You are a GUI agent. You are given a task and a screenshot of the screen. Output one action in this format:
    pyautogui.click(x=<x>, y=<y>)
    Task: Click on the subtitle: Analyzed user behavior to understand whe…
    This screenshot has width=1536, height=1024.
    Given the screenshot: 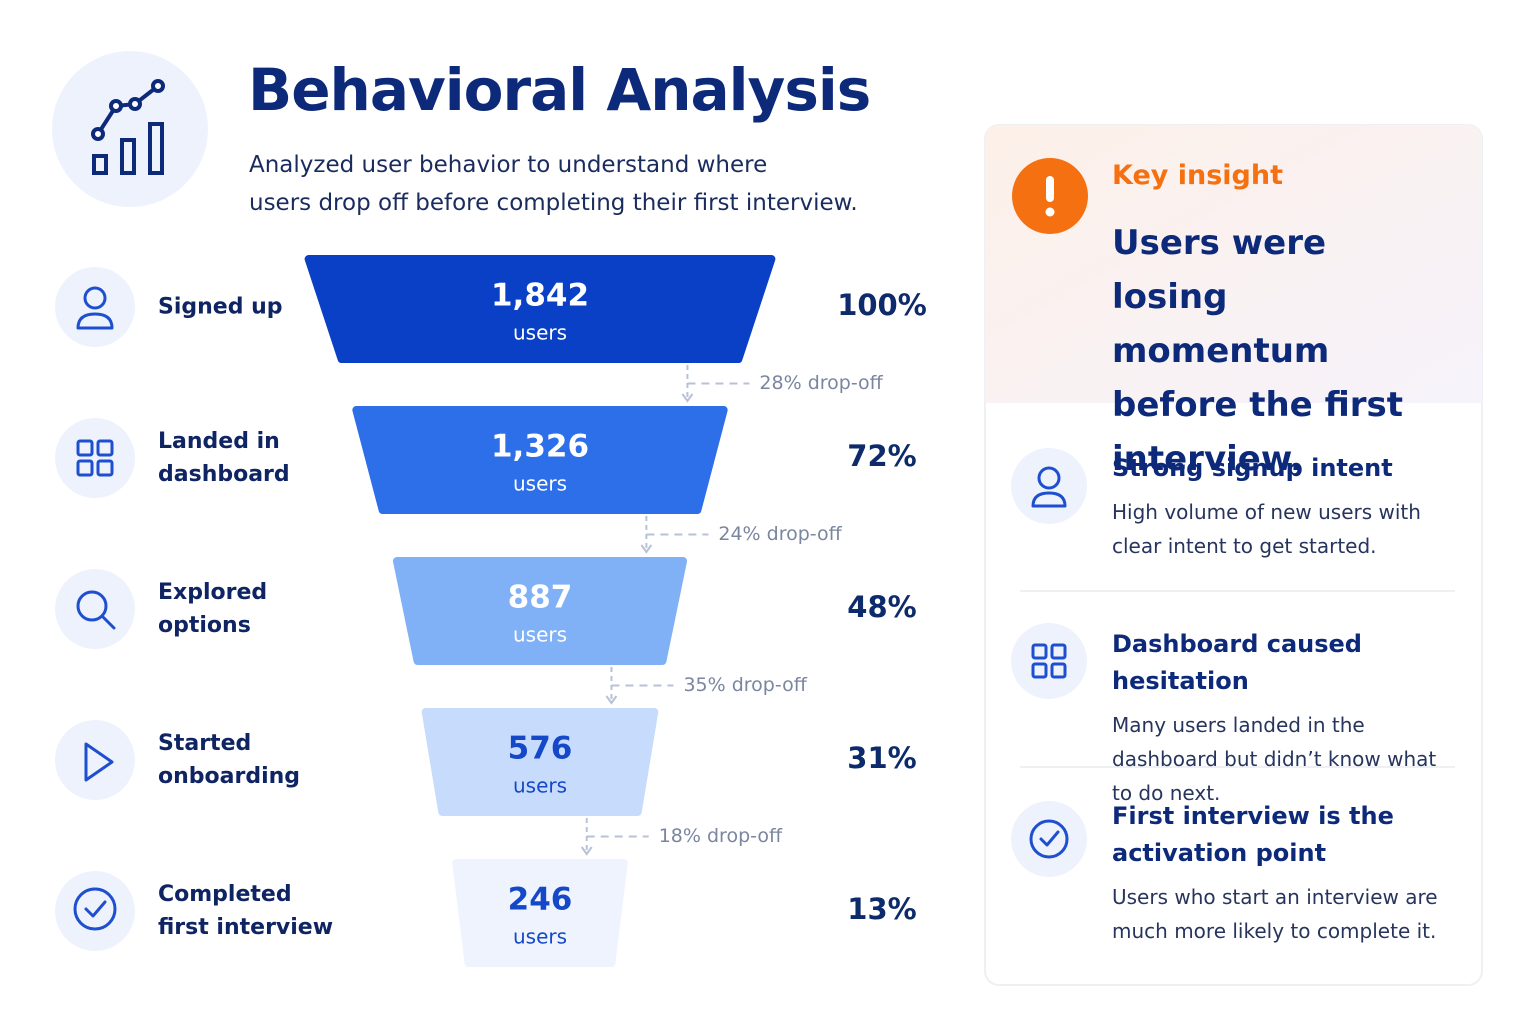 What is the action you would take?
    pyautogui.click(x=553, y=184)
    